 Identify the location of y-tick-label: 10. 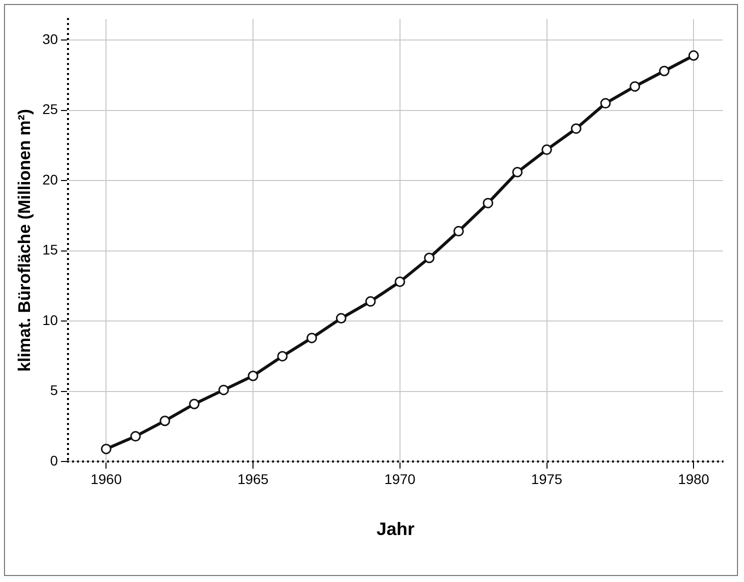
(50, 320).